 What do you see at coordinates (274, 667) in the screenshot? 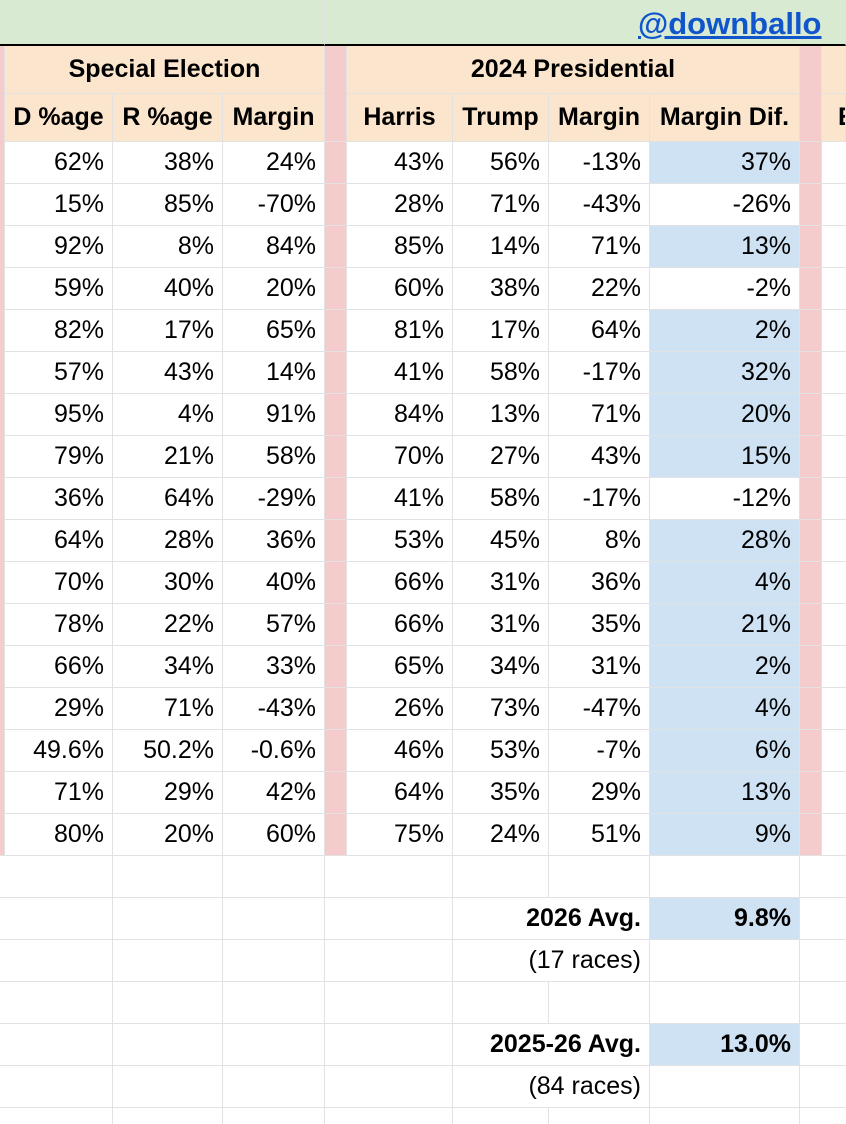
I see `data-cell: 33%` at bounding box center [274, 667].